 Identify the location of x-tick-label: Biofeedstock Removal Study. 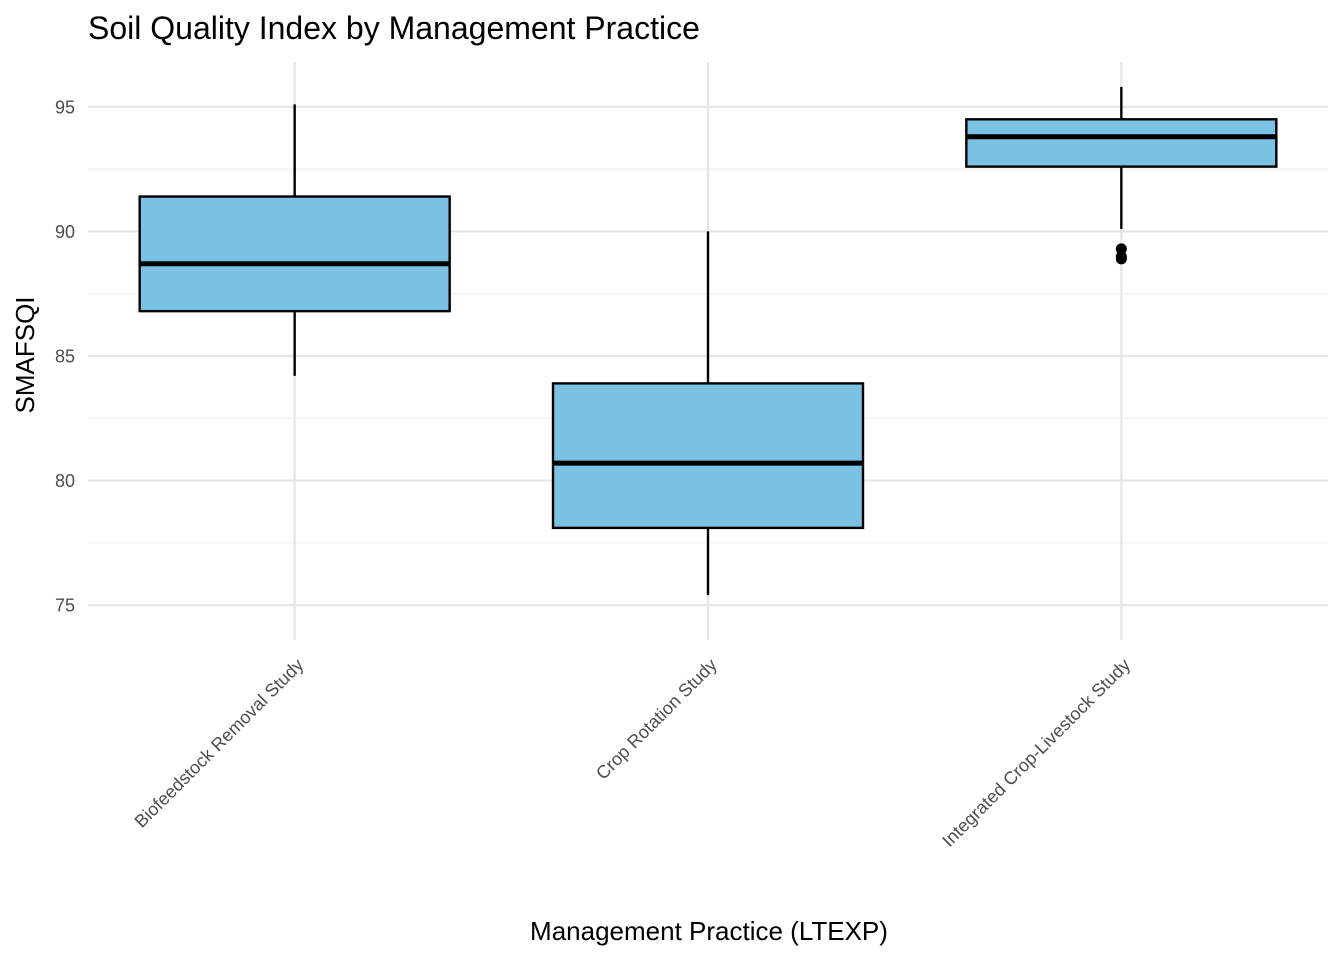
(219, 743).